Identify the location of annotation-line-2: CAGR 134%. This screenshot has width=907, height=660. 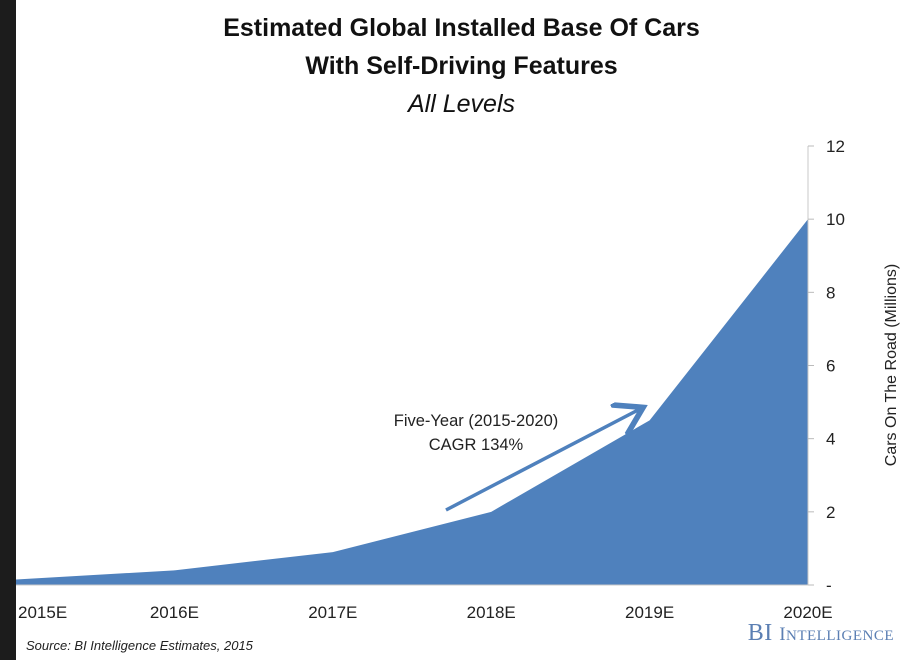
(476, 445).